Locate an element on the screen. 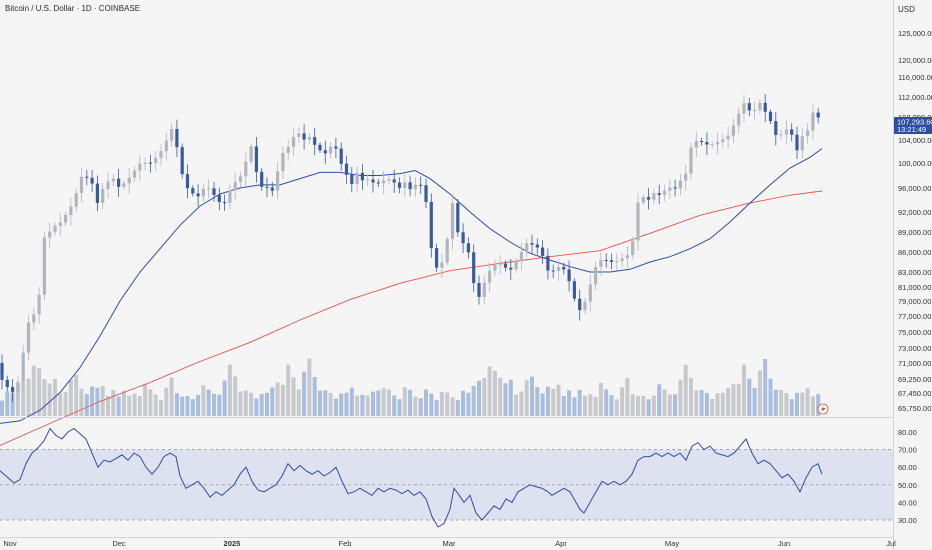  price-tick-label: 120,000.00 is located at coordinates (915, 60).